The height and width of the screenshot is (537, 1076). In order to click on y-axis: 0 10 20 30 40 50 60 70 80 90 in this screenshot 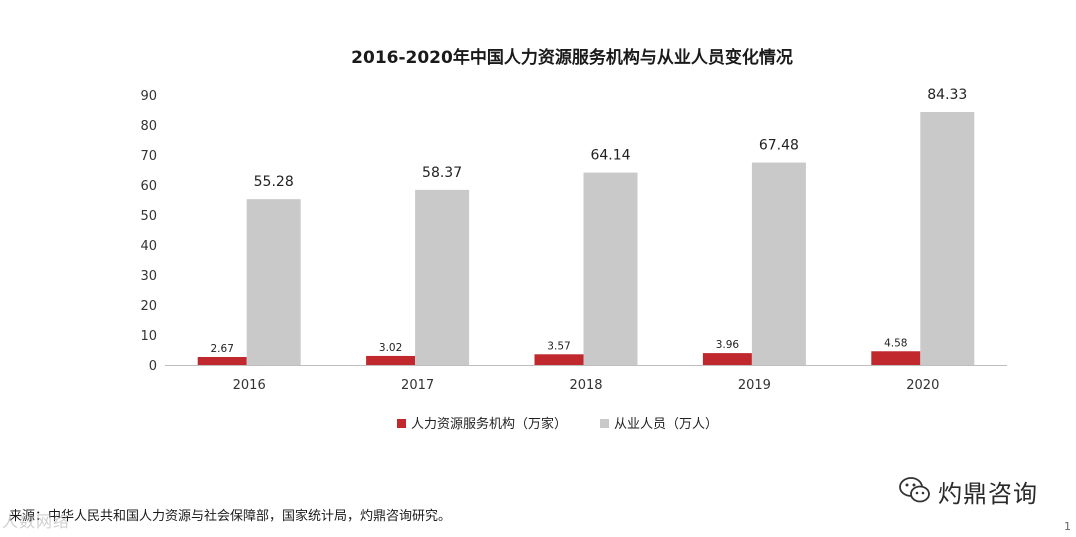, I will do `click(148, 231)`.